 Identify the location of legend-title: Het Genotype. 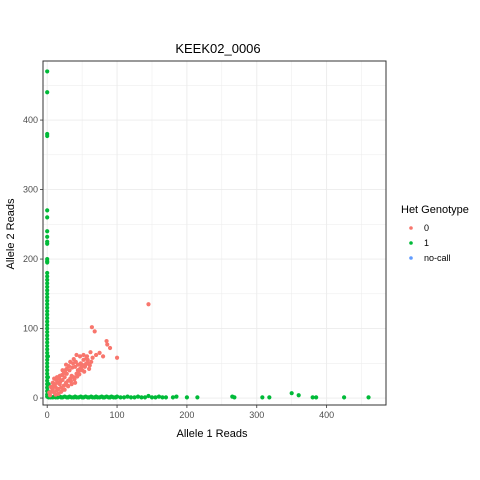
(435, 210).